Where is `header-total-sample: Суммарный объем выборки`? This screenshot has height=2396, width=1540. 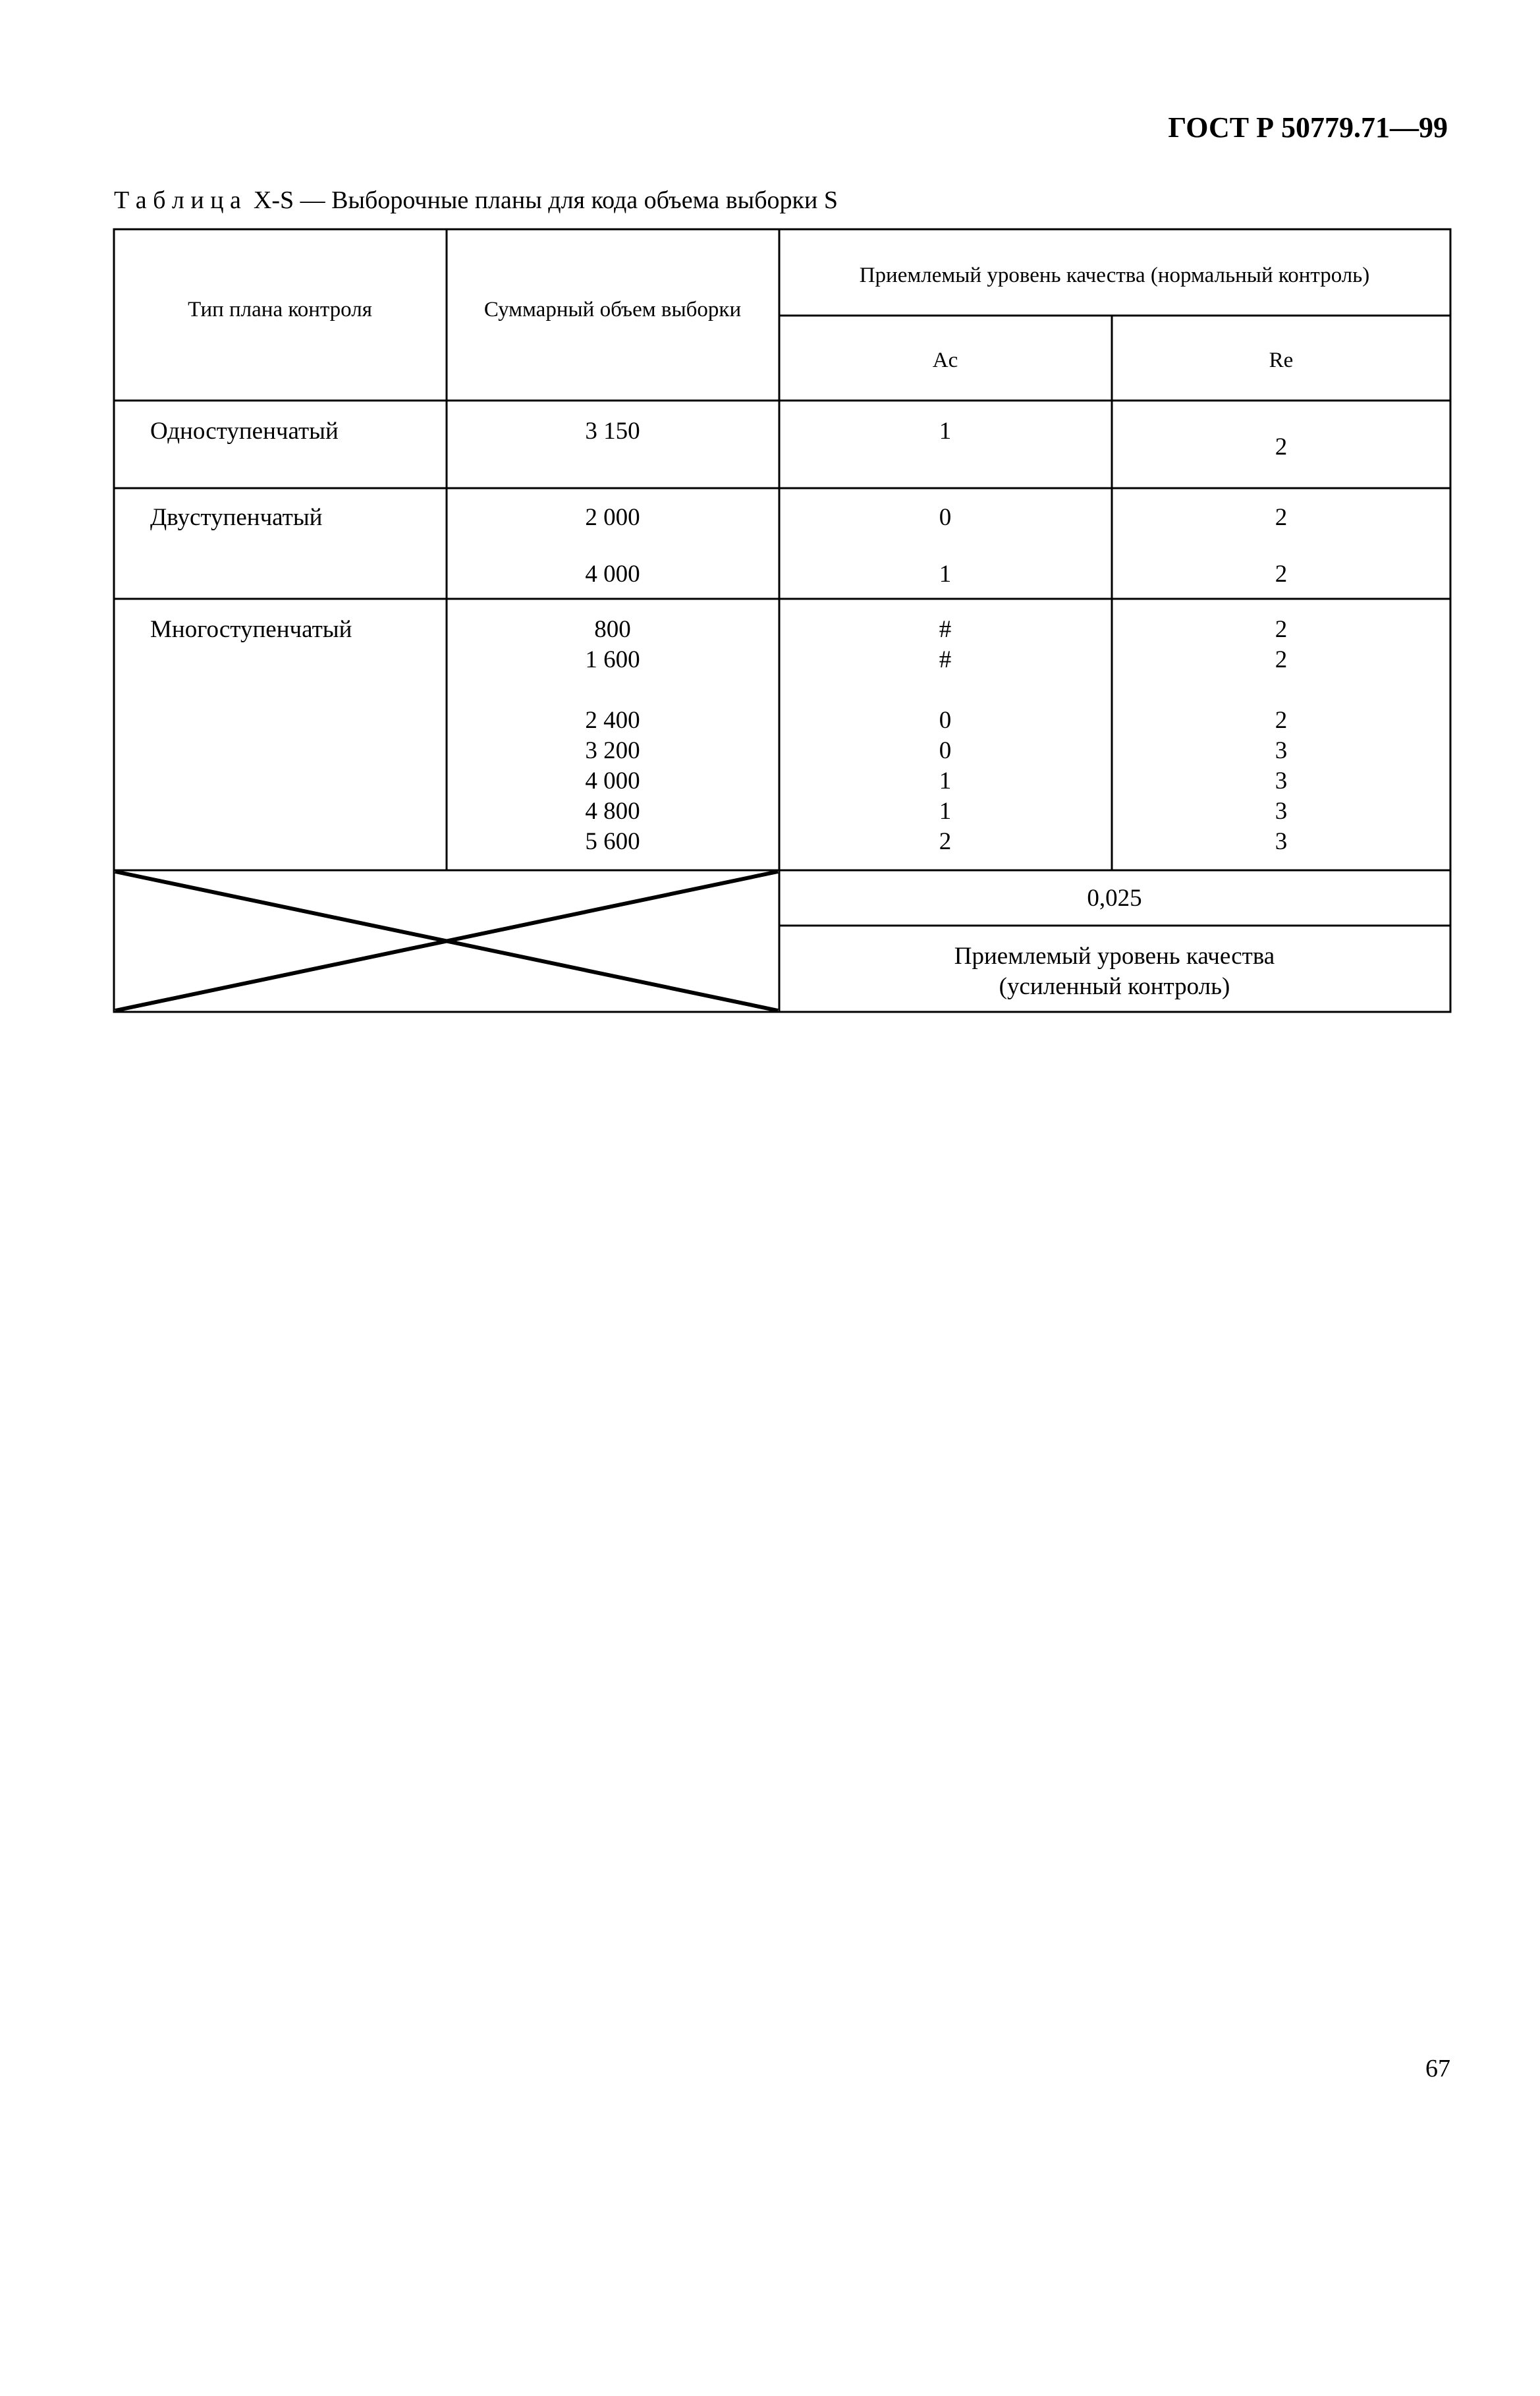 header-total-sample: Суммарный объем выборки is located at coordinates (612, 309).